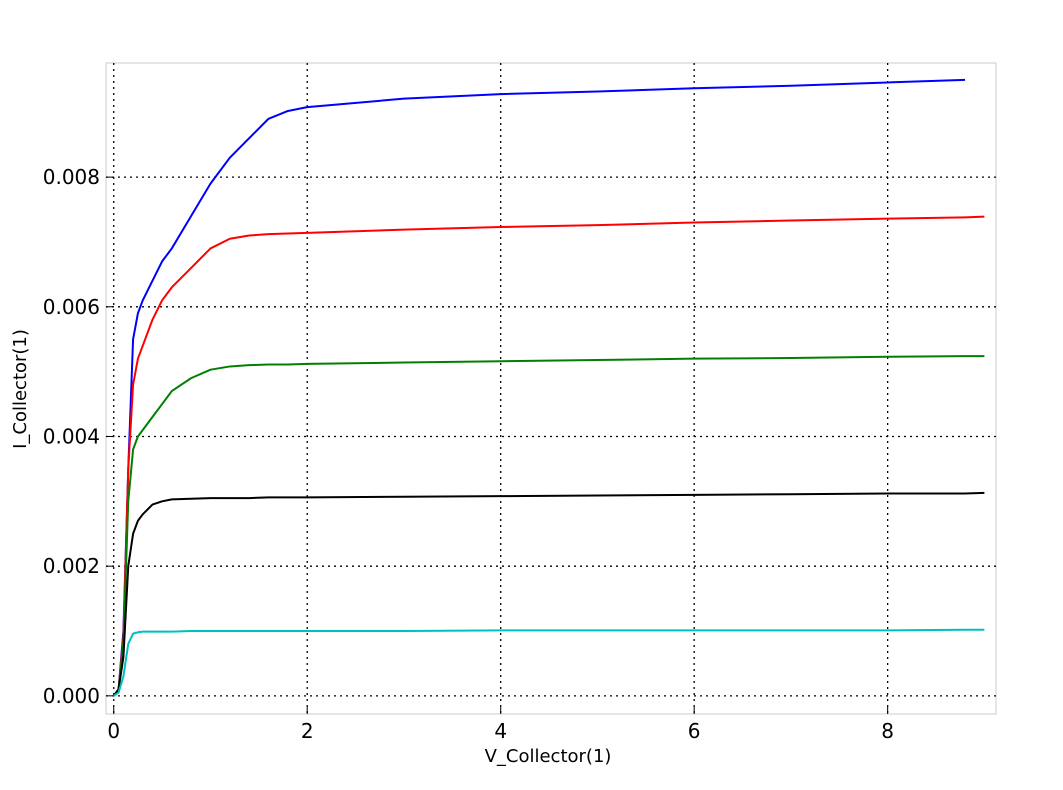 The height and width of the screenshot is (790, 1063). Describe the element at coordinates (307, 731) in the screenshot. I see `x-tick-label: 2` at that location.